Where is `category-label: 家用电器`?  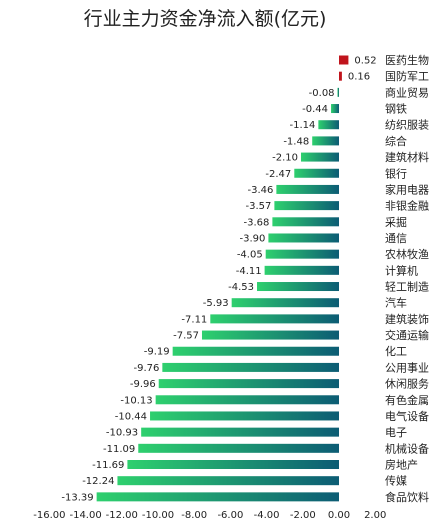 category-label: 家用电器 is located at coordinates (407, 189).